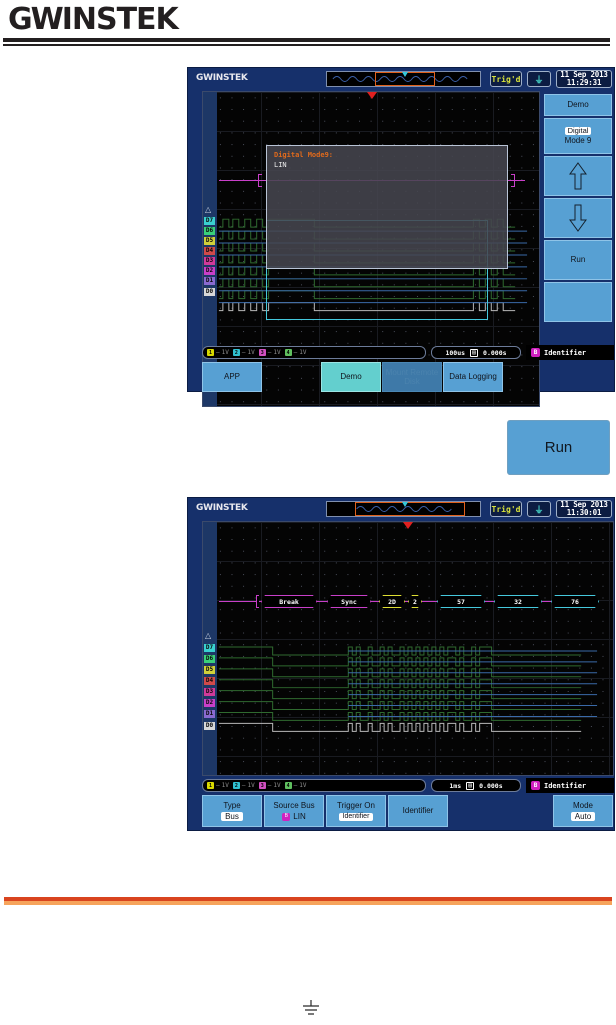 Image resolution: width=616 pixels, height=1025 pixels. I want to click on scope2-ch4-scale: 1V, so click(303, 785).